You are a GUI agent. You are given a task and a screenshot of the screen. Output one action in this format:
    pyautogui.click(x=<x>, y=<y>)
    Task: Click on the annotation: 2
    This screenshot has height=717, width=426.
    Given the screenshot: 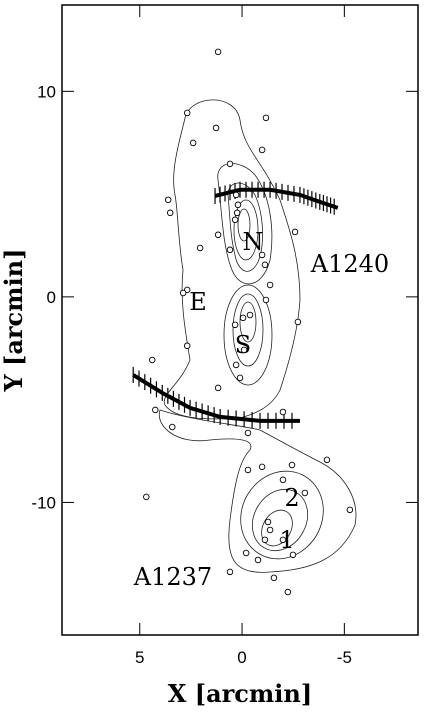 What is the action you would take?
    pyautogui.click(x=291, y=498)
    